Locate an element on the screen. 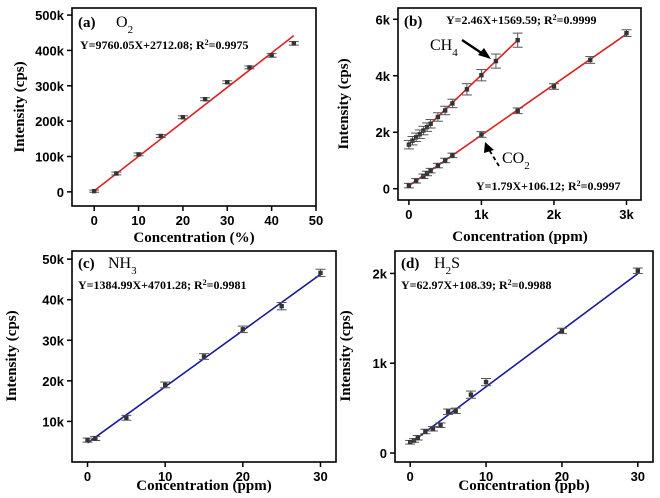  species-label: O2 is located at coordinates (124, 25).